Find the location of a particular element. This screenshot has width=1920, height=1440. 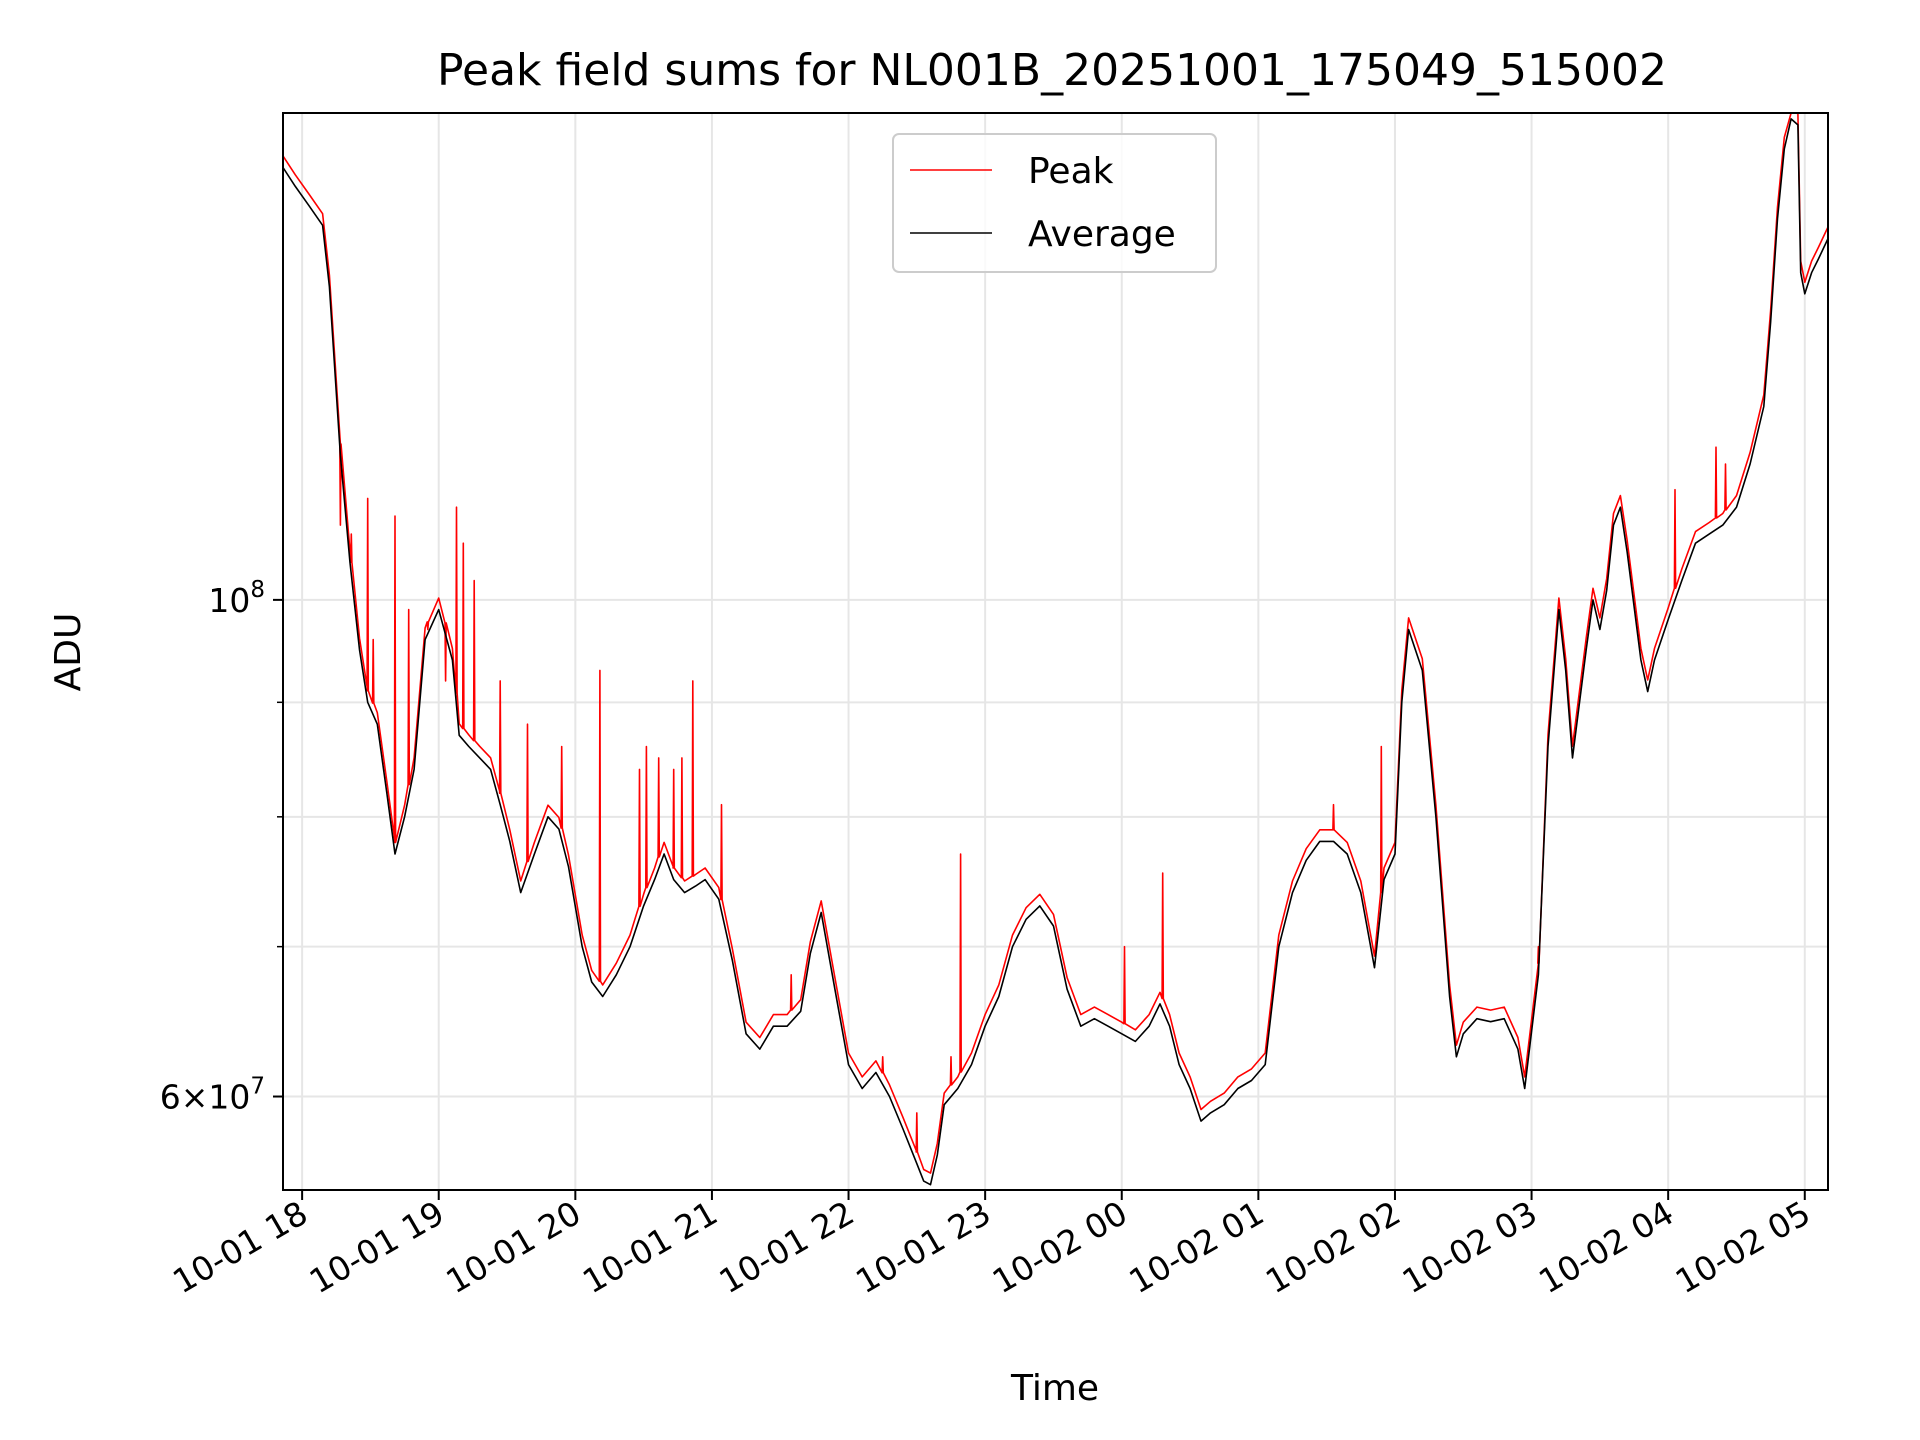

y-tick-label: 108 is located at coordinates (236, 598).